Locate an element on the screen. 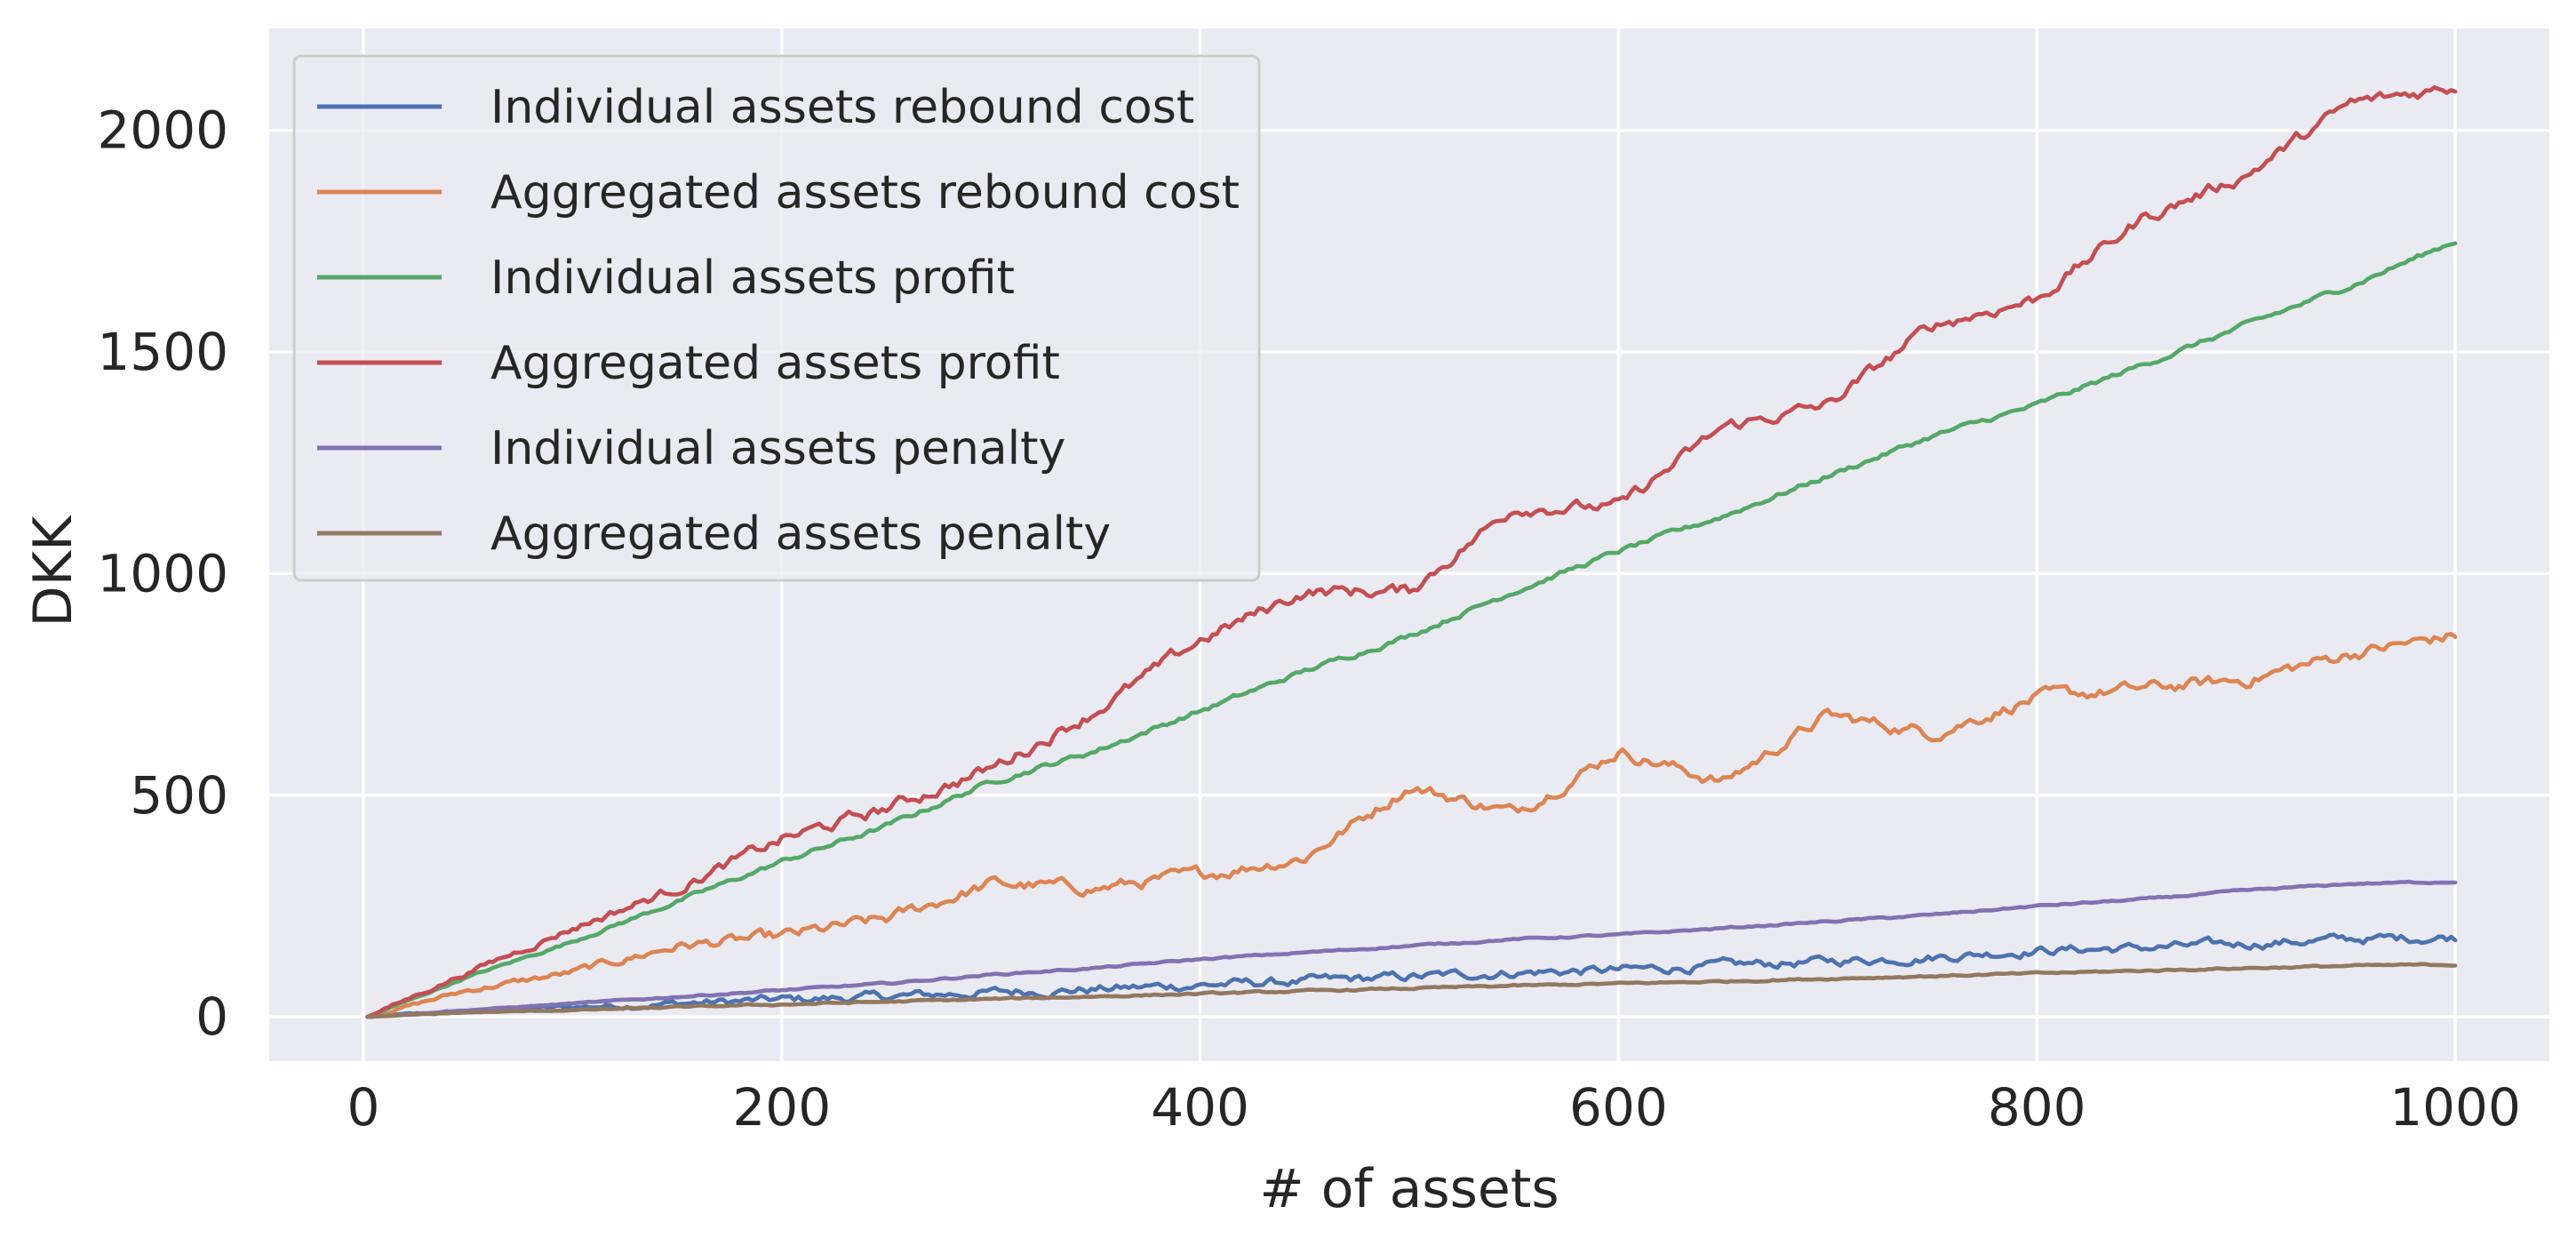 The image size is (2576, 1246). legend-label: Individual assets rebound cost is located at coordinates (842, 107).